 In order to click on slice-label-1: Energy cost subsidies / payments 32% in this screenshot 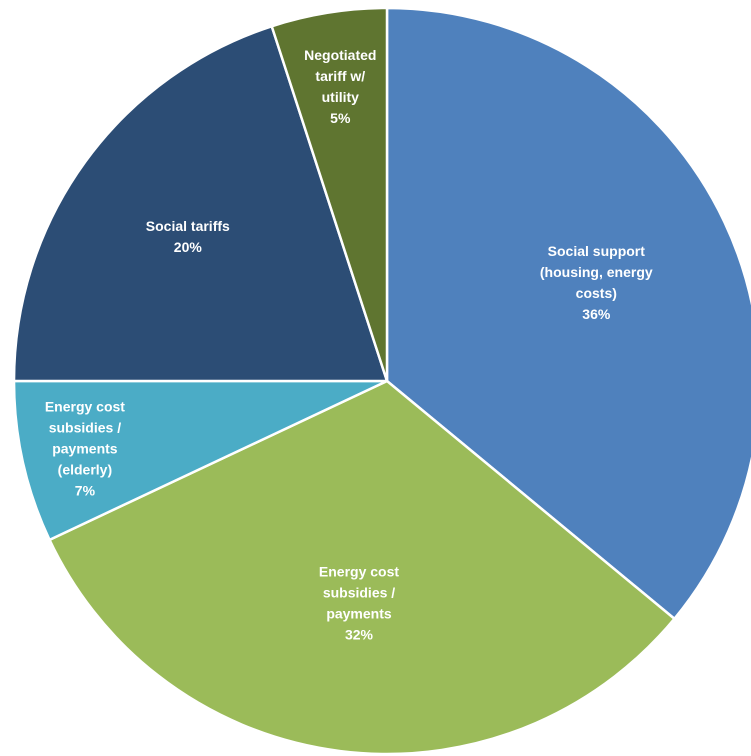, I will do `click(359, 603)`.